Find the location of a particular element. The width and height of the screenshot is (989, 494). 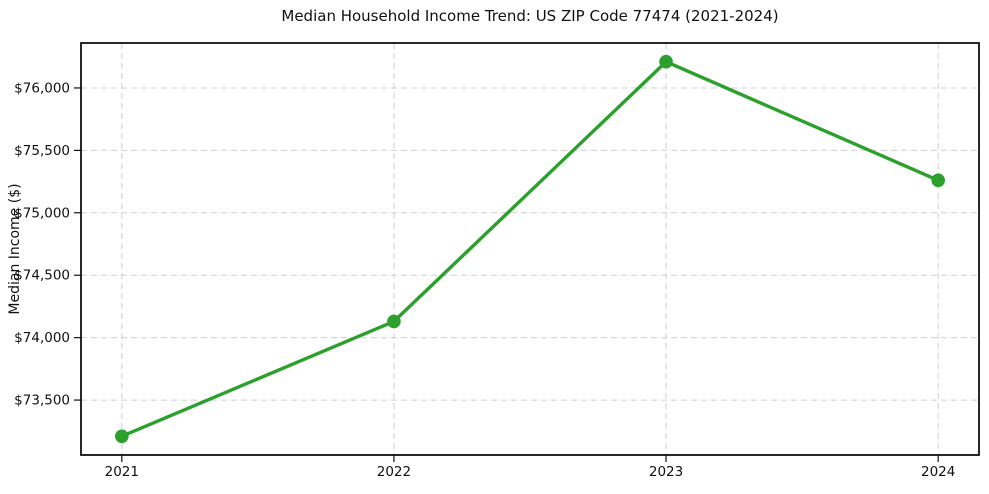

x-tick-label: 2022 is located at coordinates (394, 472).